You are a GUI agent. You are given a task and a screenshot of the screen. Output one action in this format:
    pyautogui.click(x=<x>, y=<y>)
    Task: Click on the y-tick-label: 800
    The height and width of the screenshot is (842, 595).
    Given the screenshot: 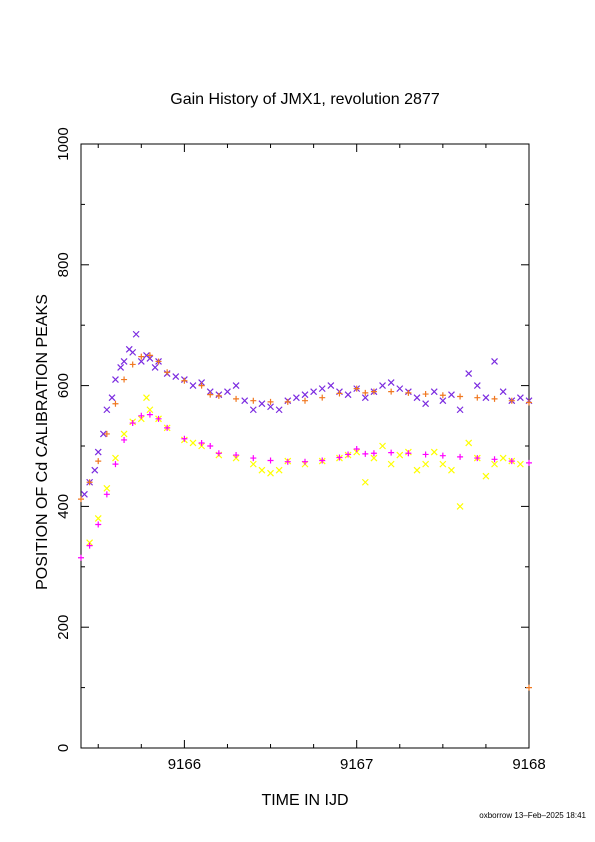 What is the action you would take?
    pyautogui.click(x=63, y=264)
    